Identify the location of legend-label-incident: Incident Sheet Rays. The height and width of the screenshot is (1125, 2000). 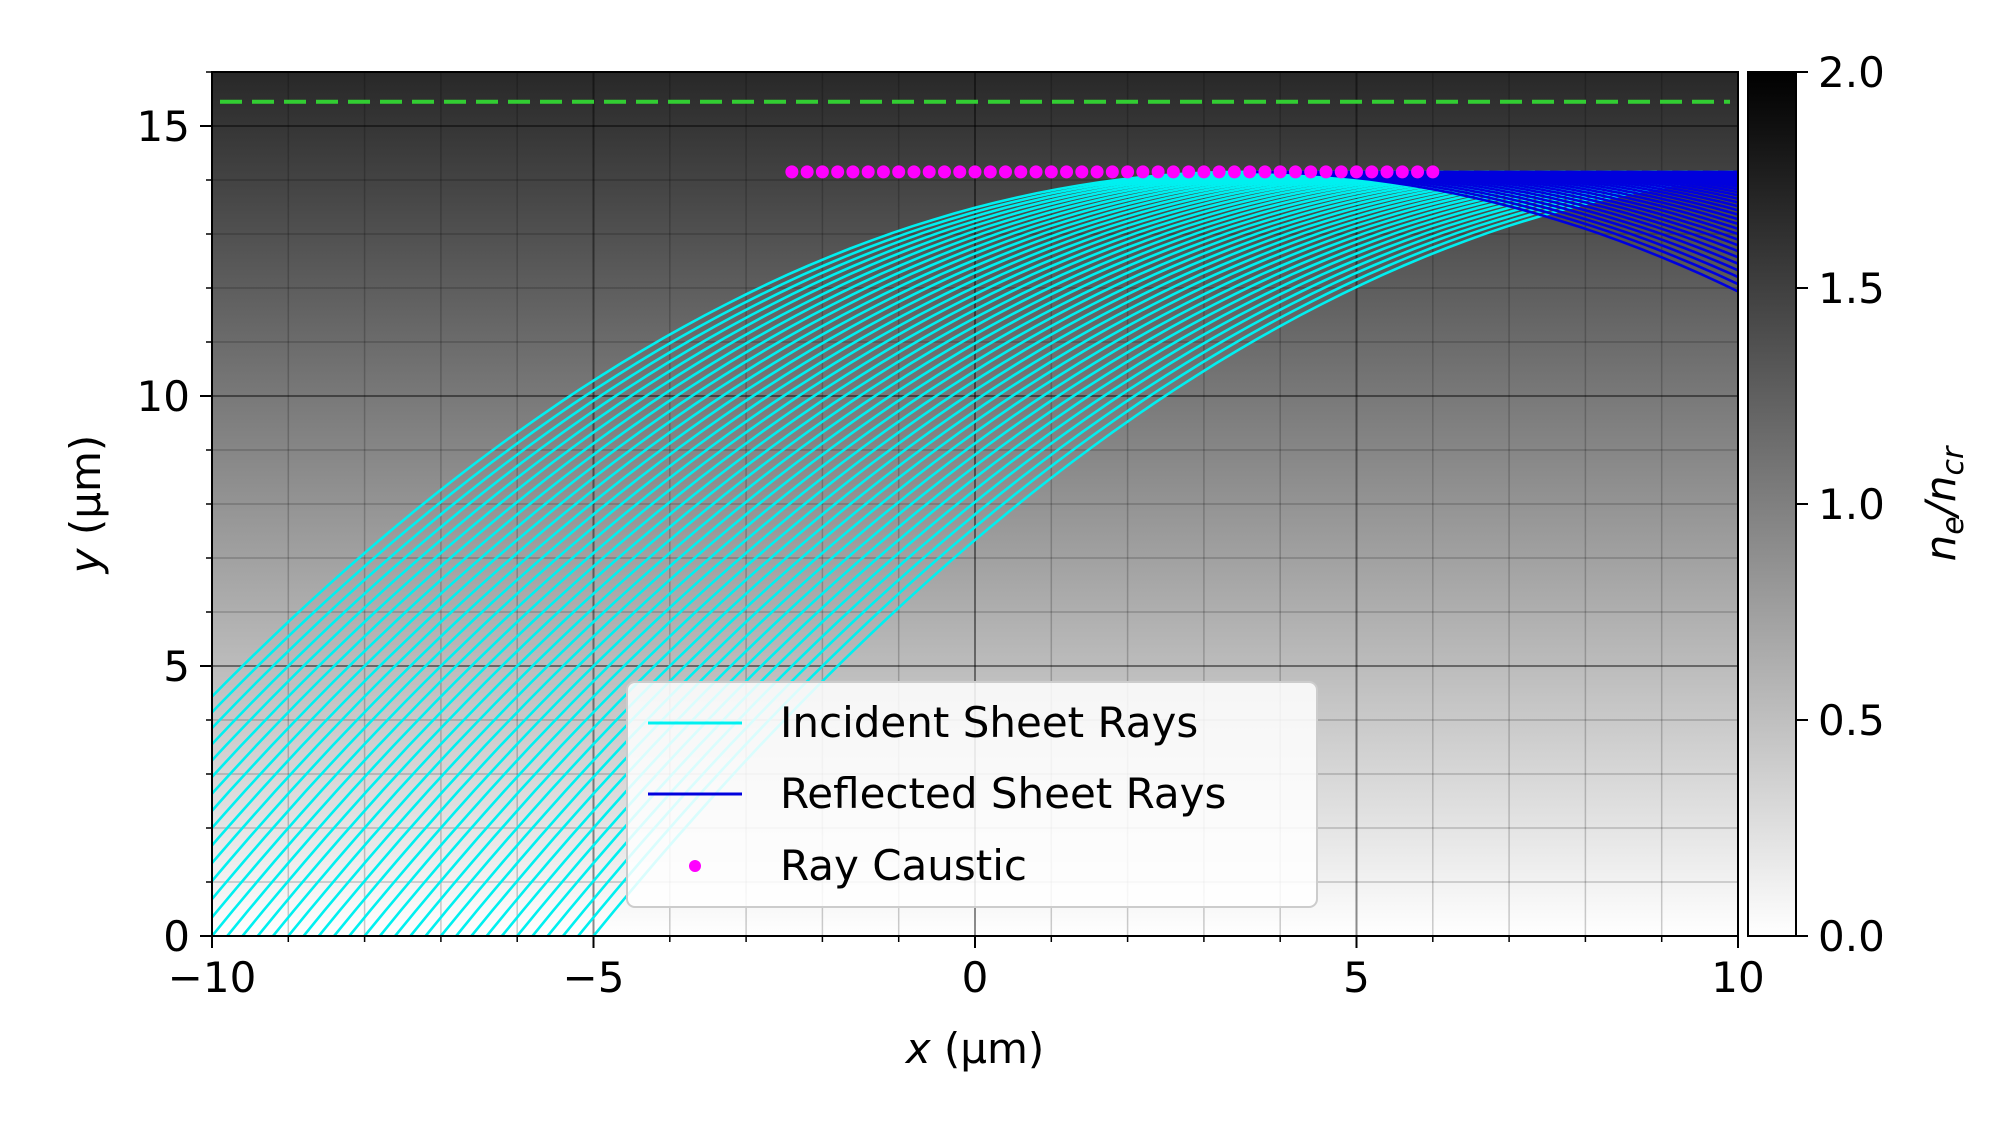
(989, 722).